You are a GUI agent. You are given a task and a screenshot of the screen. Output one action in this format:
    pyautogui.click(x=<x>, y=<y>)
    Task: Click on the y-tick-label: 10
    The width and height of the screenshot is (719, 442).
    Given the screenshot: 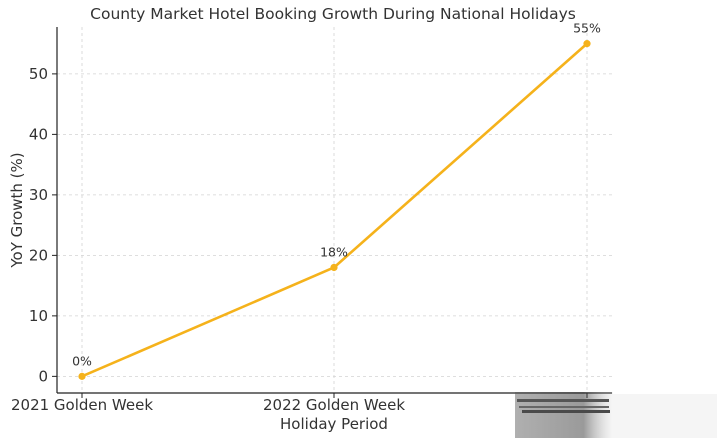 What is the action you would take?
    pyautogui.click(x=38, y=316)
    